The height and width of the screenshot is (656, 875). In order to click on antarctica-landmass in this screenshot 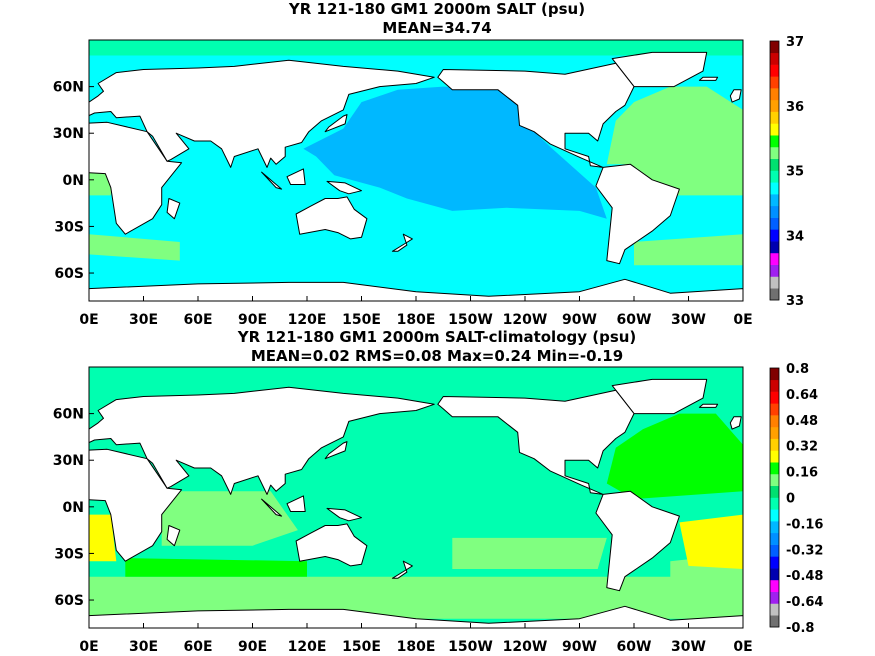, I will do `click(416, 616)`.